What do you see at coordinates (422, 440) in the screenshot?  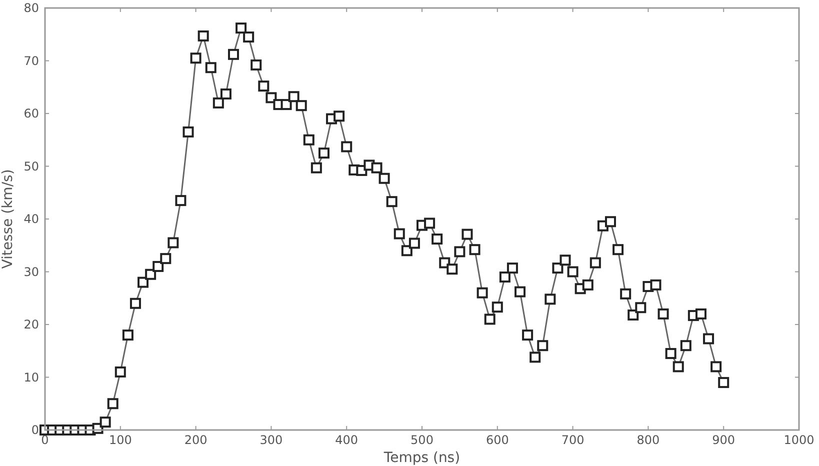 I see `x-tick-label: 500` at bounding box center [422, 440].